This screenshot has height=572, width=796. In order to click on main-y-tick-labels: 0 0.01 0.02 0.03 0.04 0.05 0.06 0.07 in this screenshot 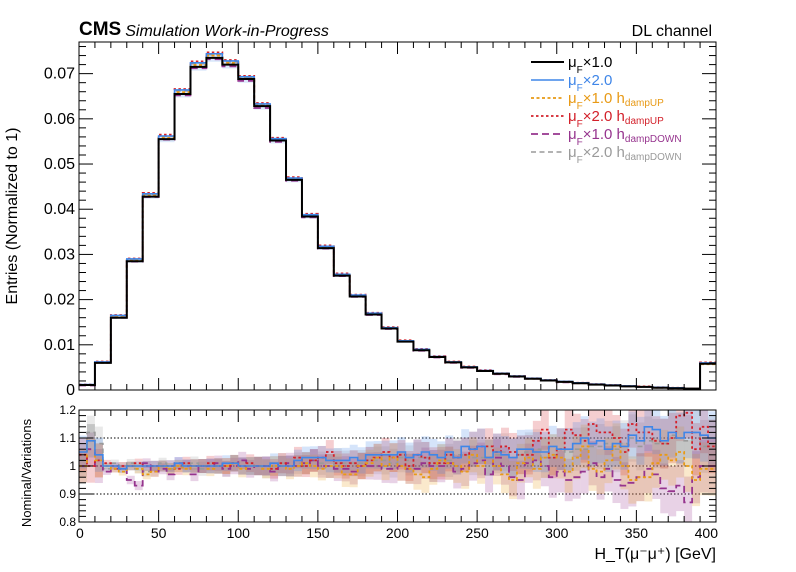, I will do `click(59, 232)`.